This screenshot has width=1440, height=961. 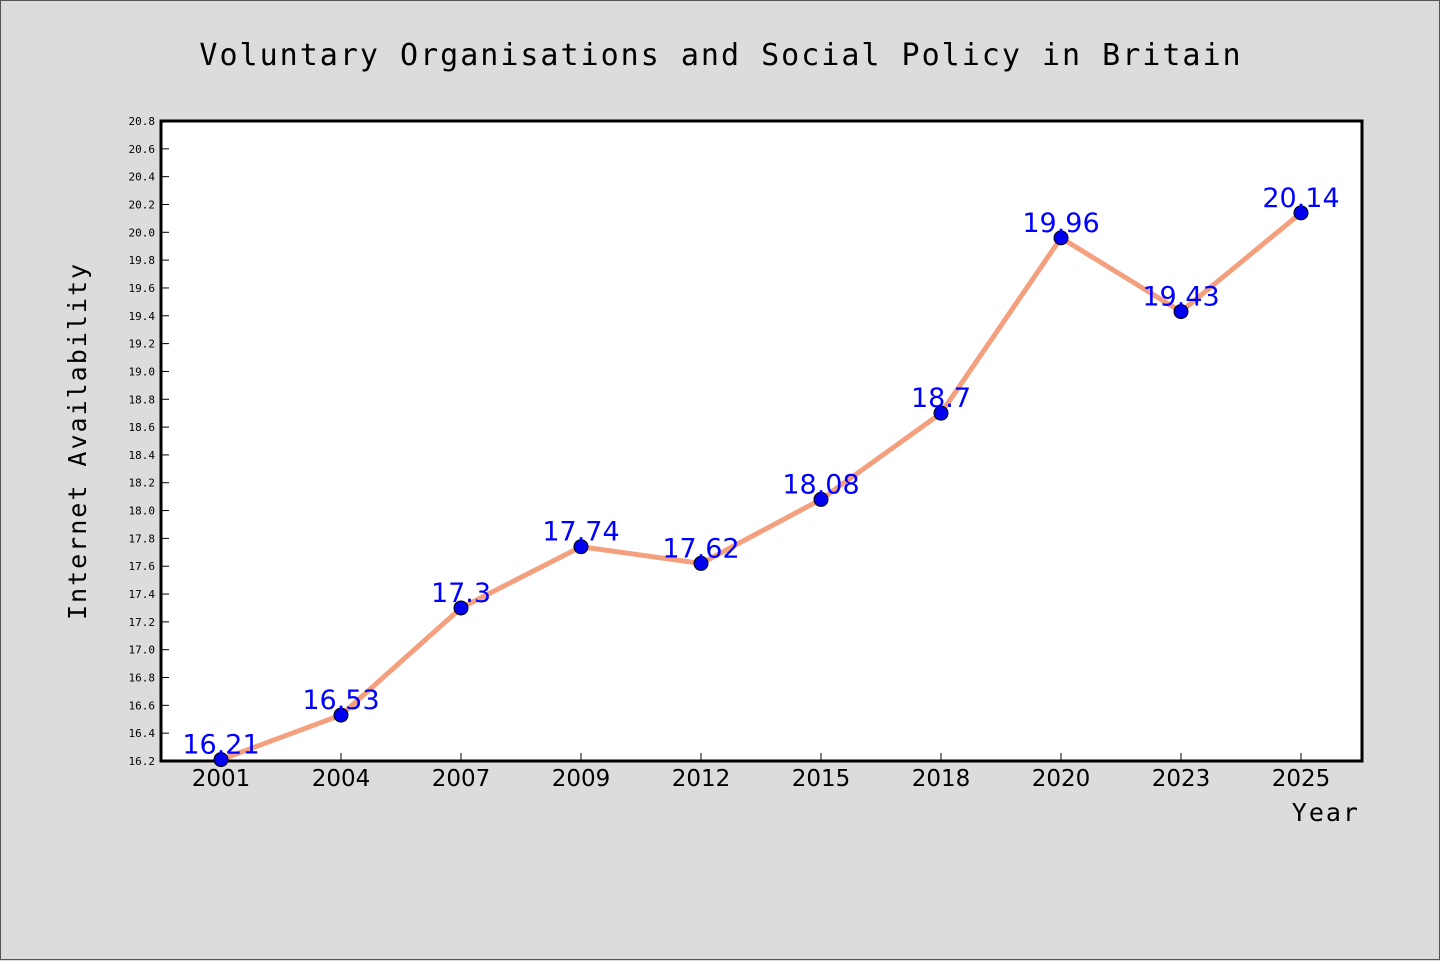 What do you see at coordinates (340, 700) in the screenshot?
I see `data-label: 16.53` at bounding box center [340, 700].